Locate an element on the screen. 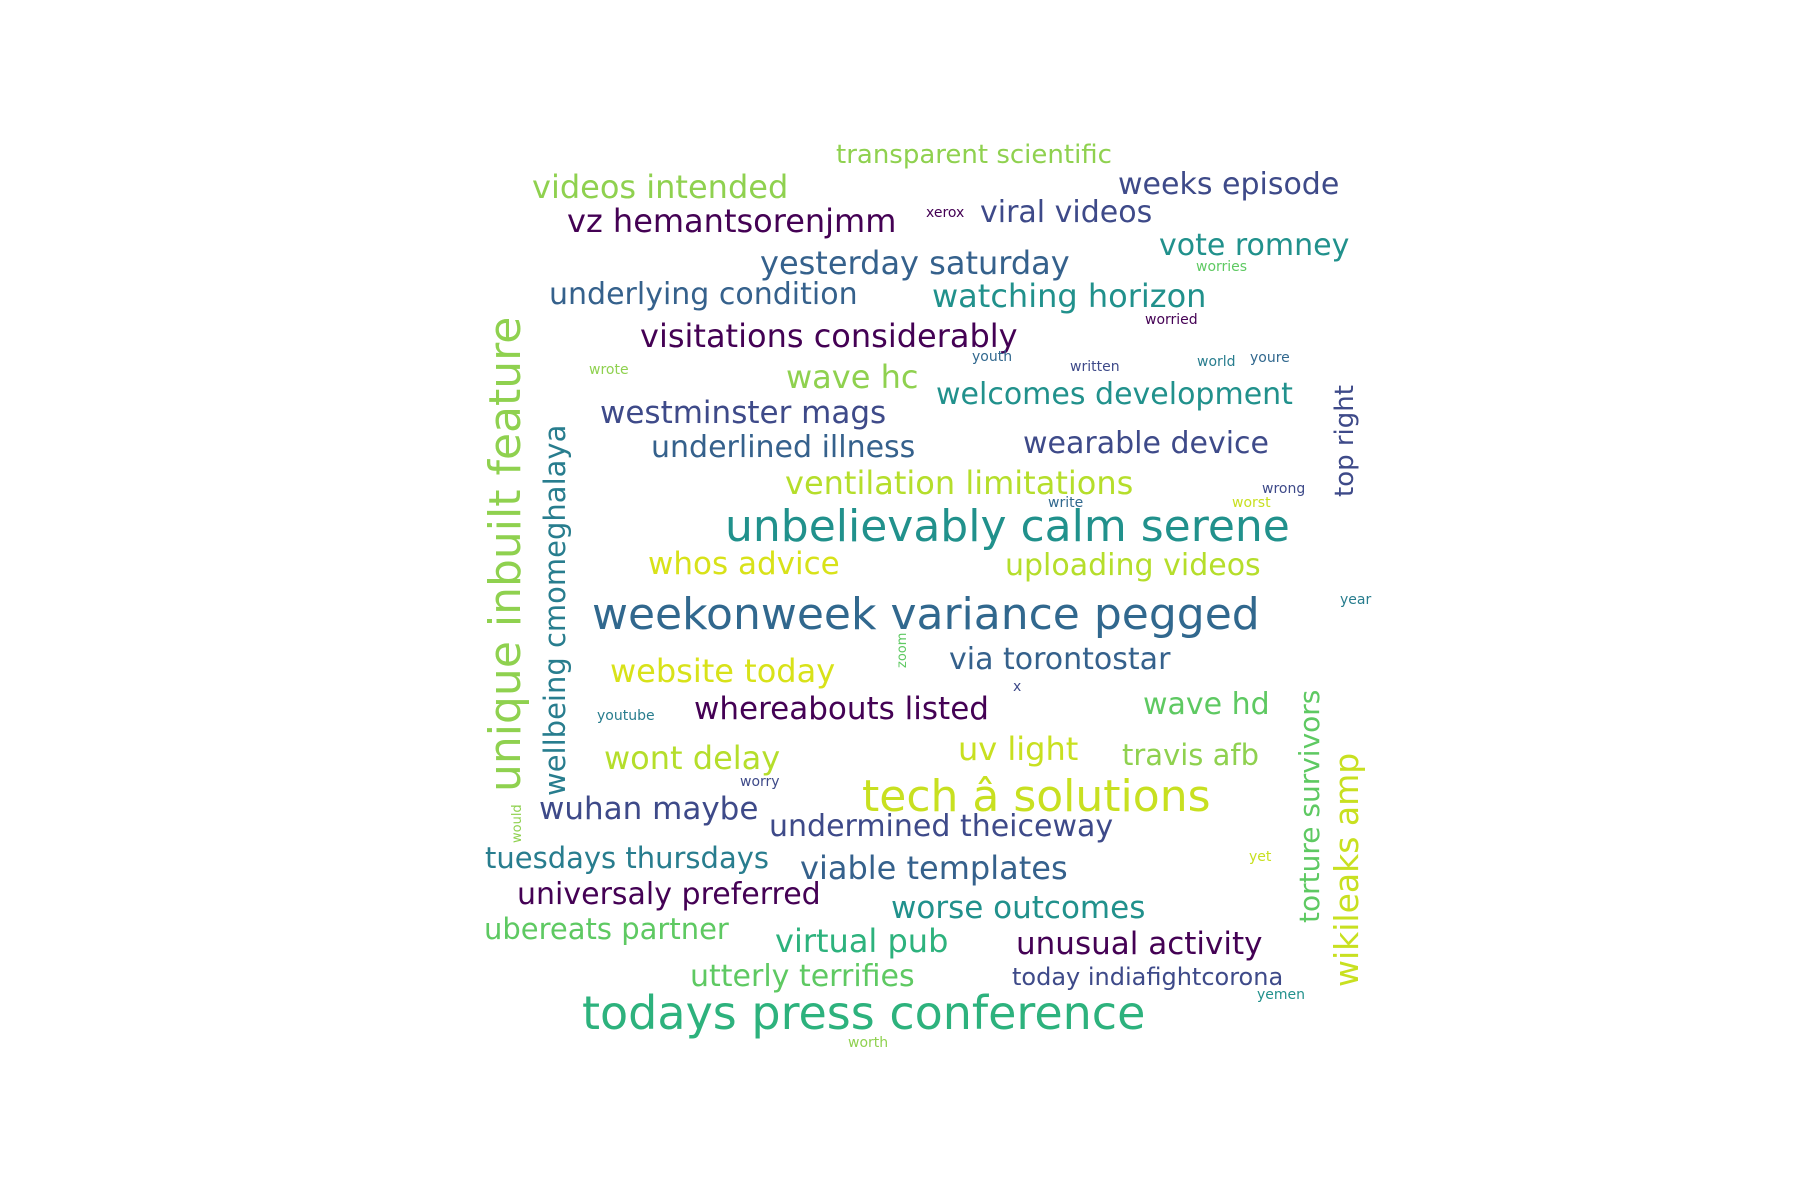 Image resolution: width=1800 pixels, height=1200 pixels. word: weekonweek variance pegged is located at coordinates (926, 614).